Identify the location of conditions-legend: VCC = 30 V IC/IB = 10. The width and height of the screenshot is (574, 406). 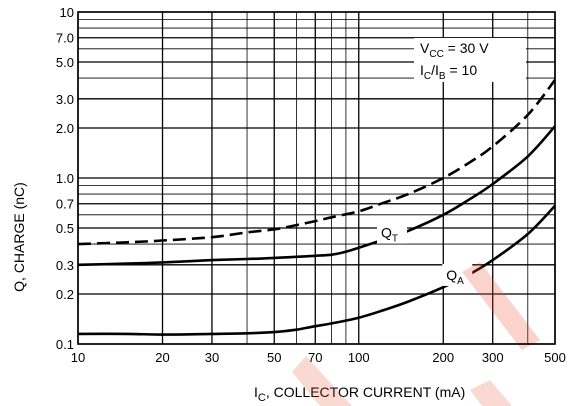
(470, 60).